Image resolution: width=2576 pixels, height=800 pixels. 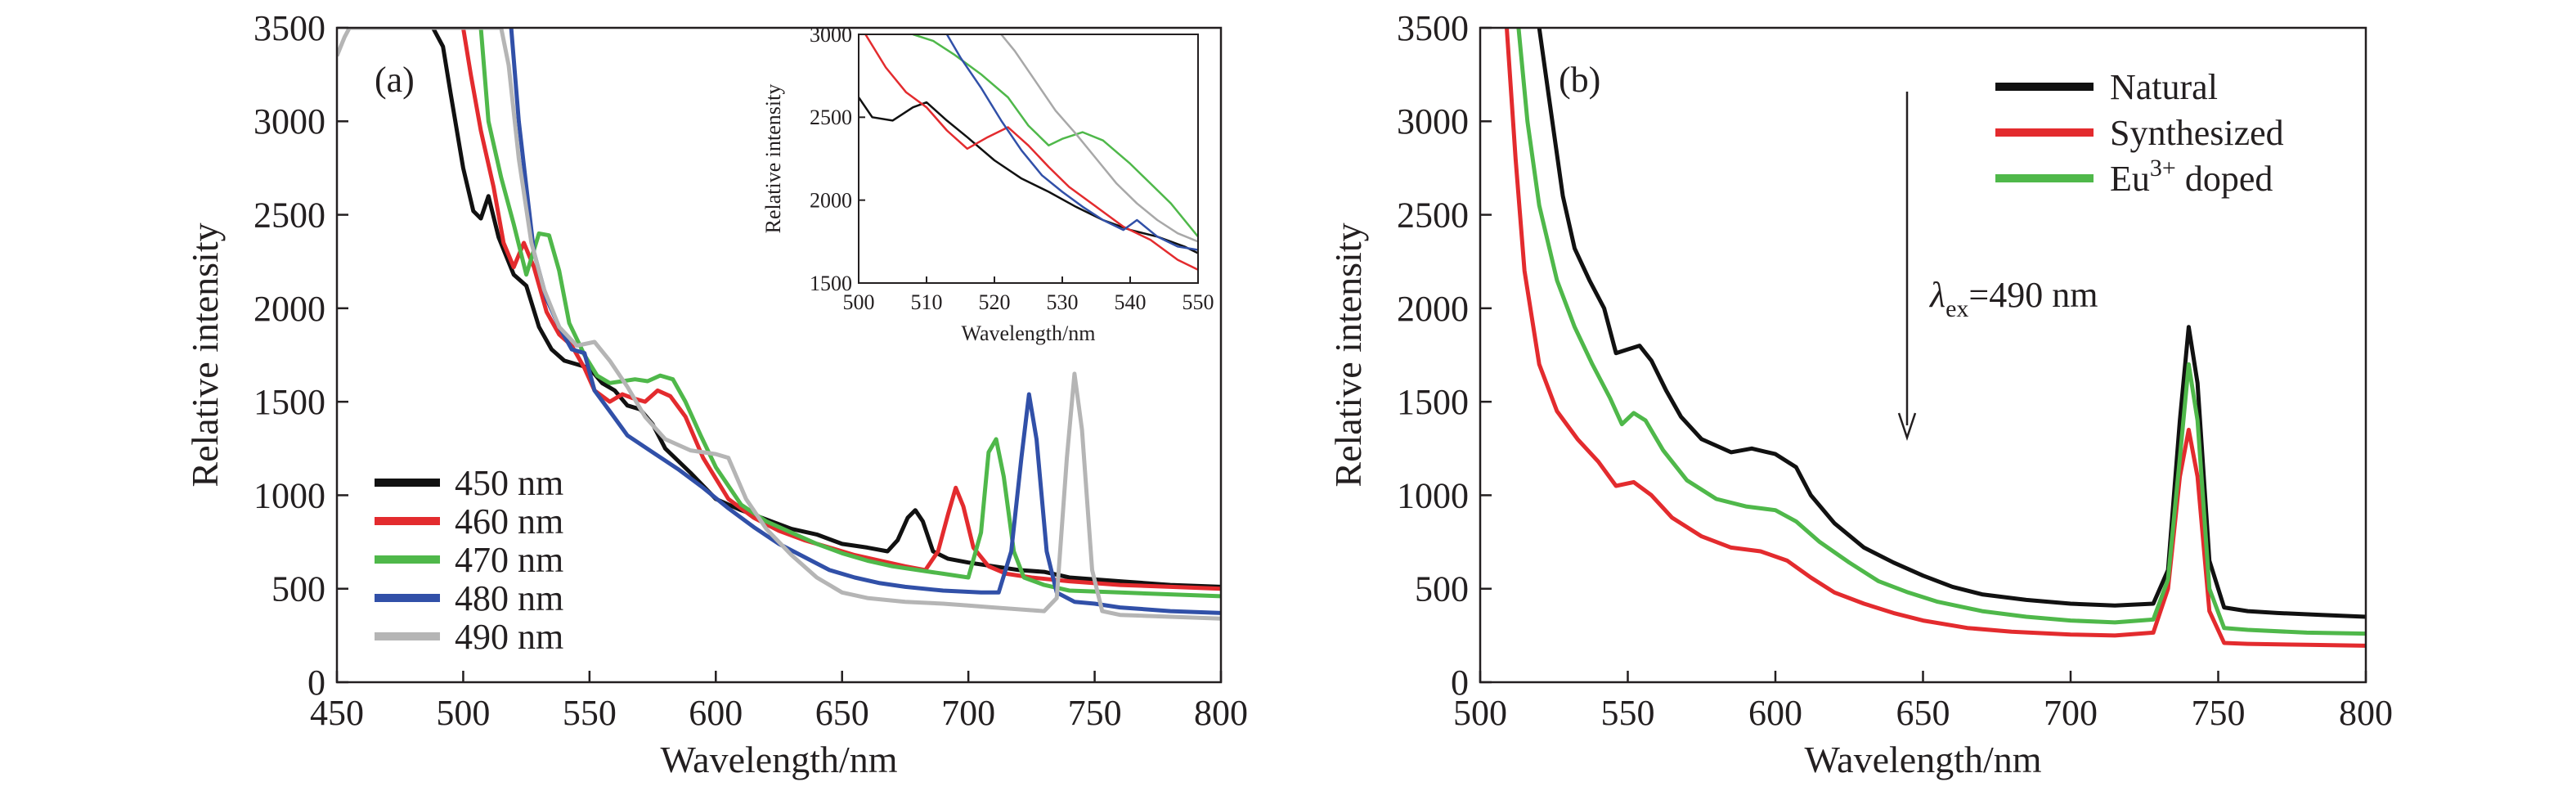 What do you see at coordinates (1907, 426) in the screenshot?
I see `arrow-head` at bounding box center [1907, 426].